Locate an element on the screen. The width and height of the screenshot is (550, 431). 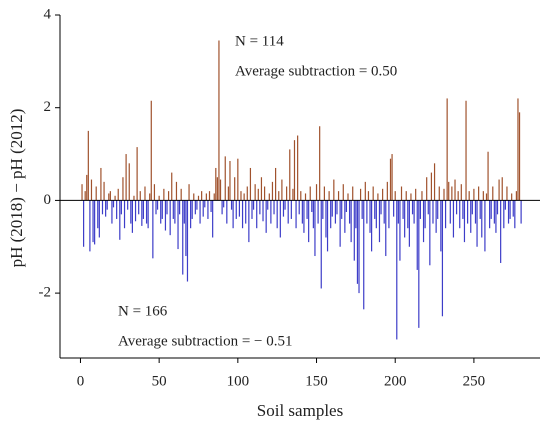
x-tick-label: 200 is located at coordinates (395, 381).